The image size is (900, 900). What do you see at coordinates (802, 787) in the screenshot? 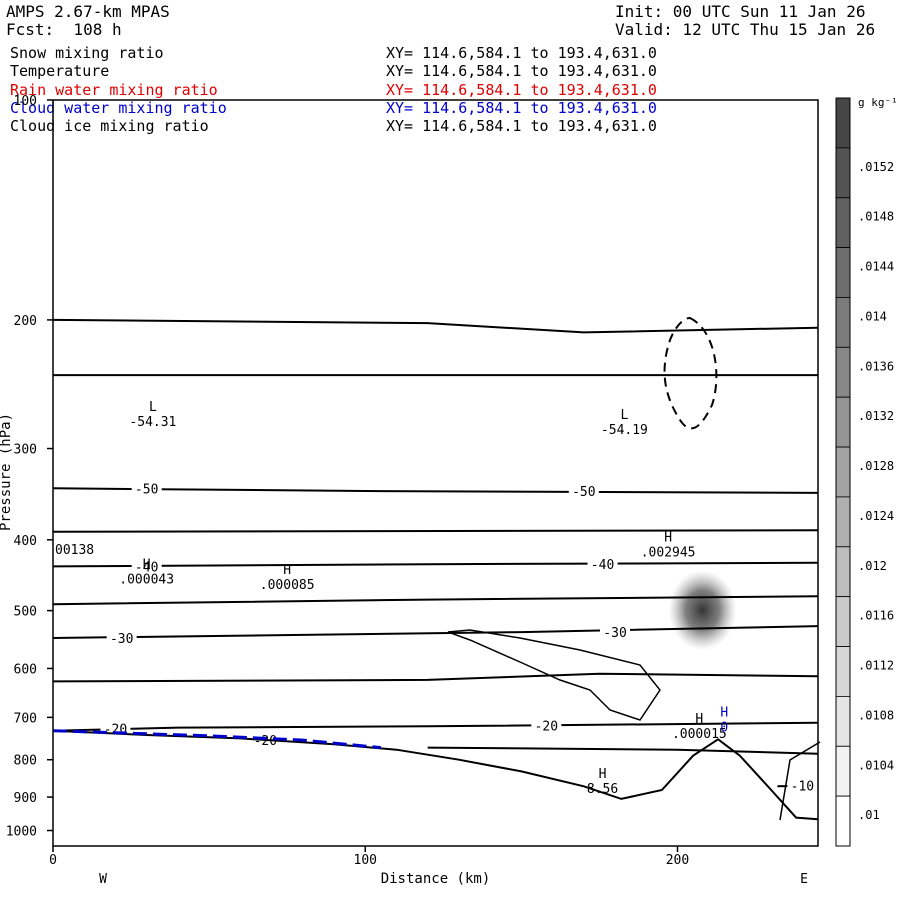
I see `contour-label: -10` at bounding box center [802, 787].